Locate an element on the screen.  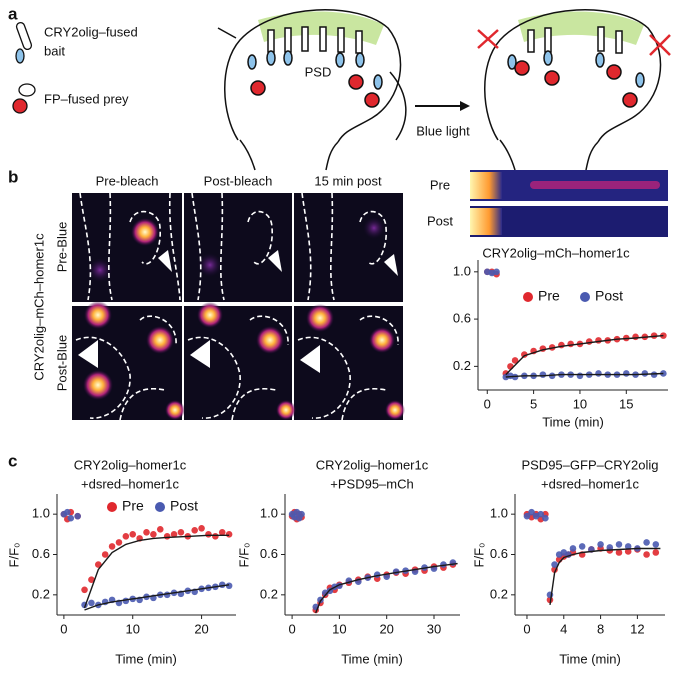
x-tick-label: 15 is located at coordinates (626, 403).